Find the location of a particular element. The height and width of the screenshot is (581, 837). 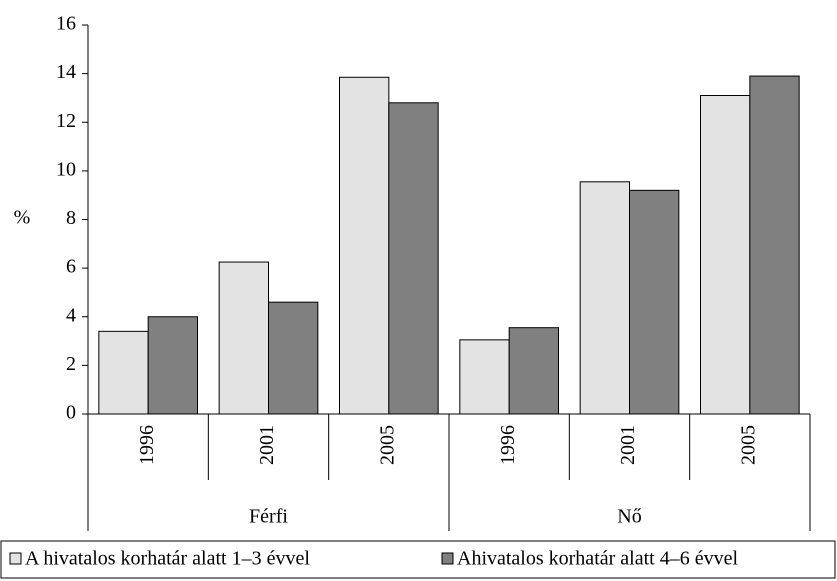

y-tick-label: 12 is located at coordinates (66, 121).